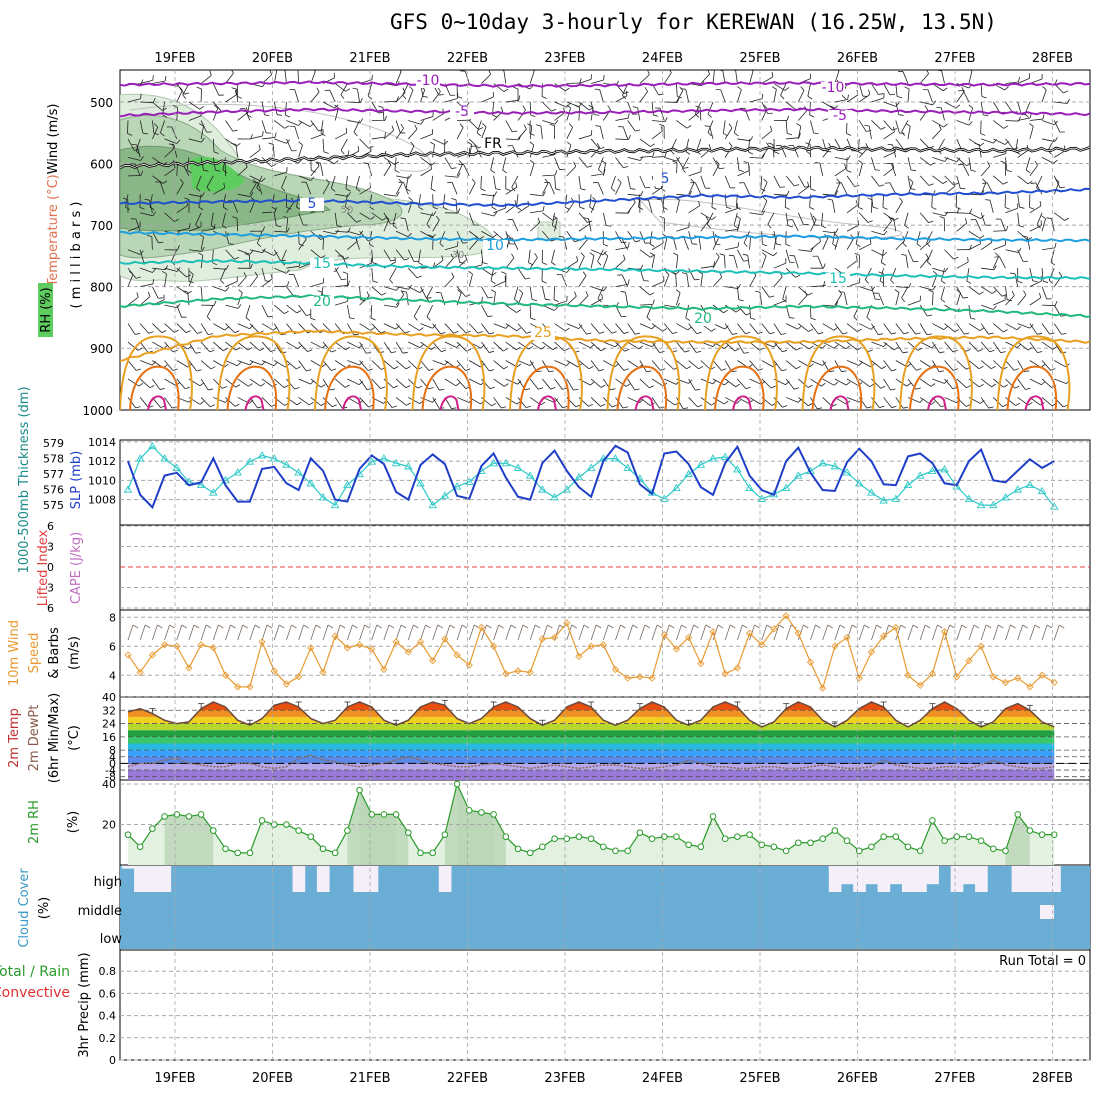 This screenshot has height=1100, width=1100. I want to click on isotherm-line, so click(605, 269).